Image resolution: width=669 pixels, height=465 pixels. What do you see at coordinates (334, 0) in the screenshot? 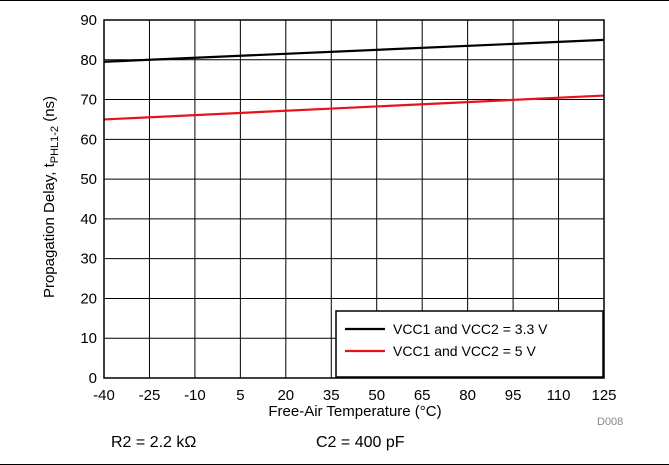
I see `top-rule` at bounding box center [334, 0].